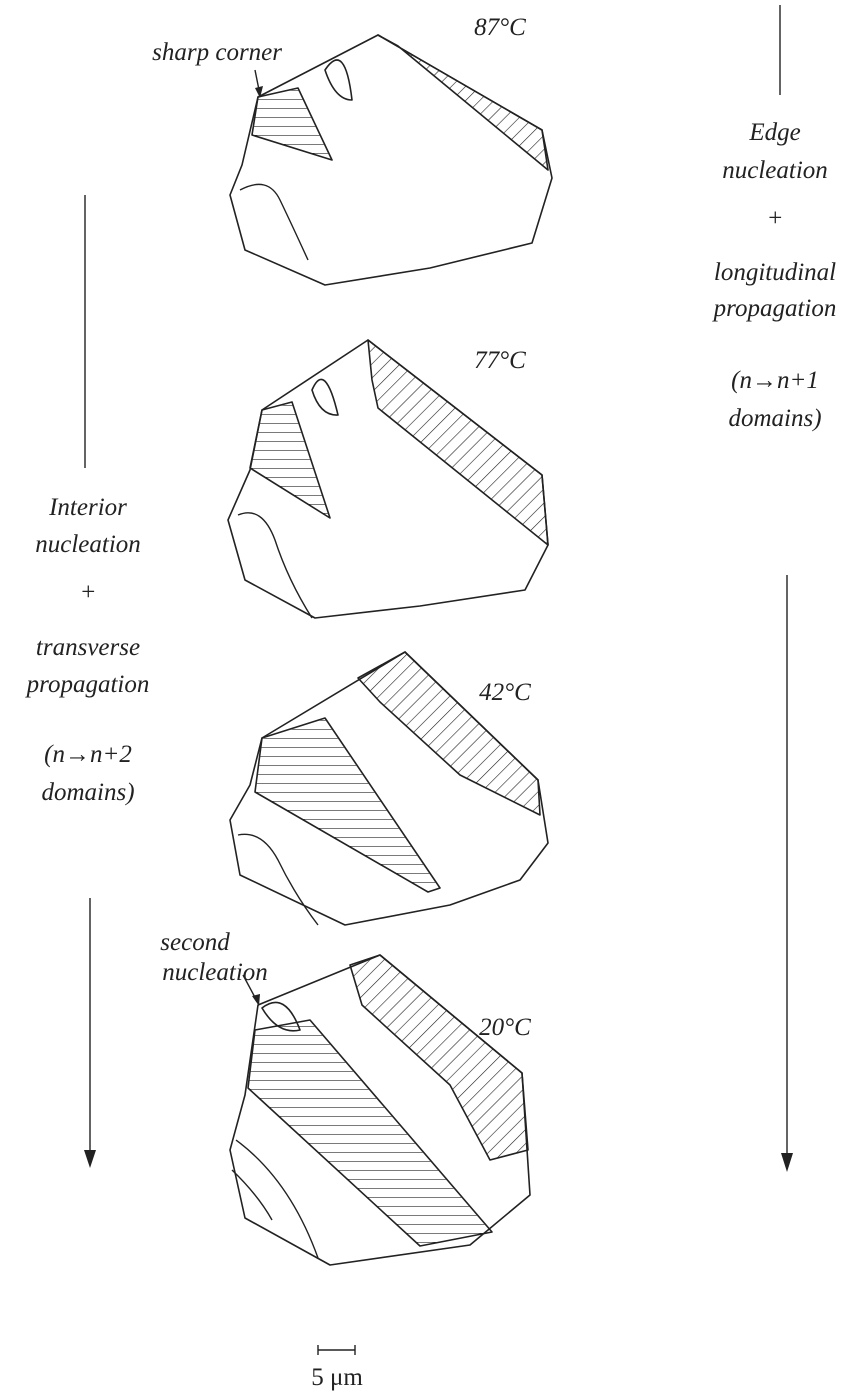 The height and width of the screenshot is (1397, 853). I want to click on temperature: 20°C, so click(505, 1027).